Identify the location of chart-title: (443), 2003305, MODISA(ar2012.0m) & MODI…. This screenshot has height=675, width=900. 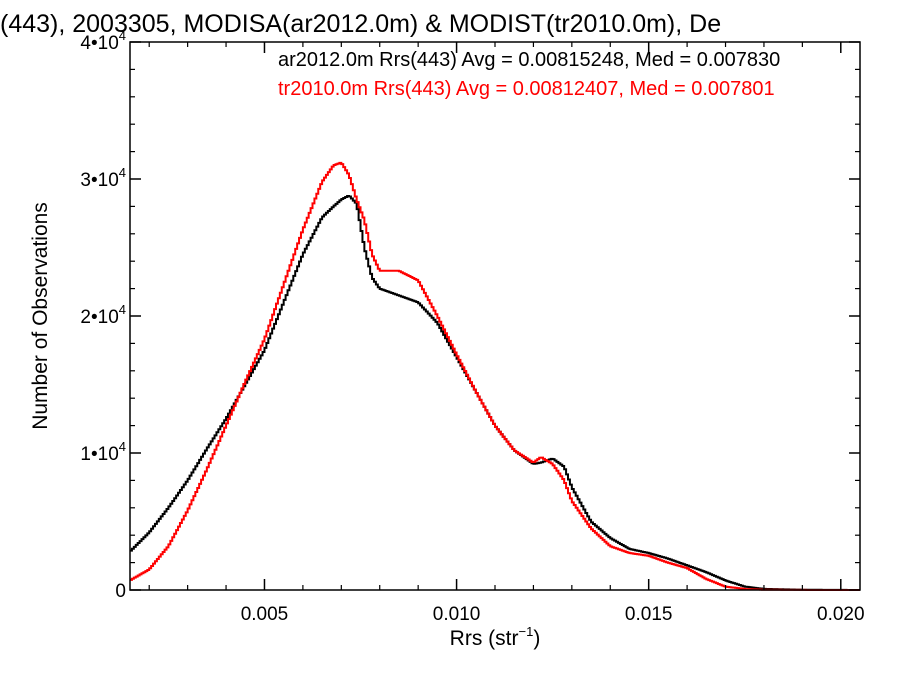
(360, 24).